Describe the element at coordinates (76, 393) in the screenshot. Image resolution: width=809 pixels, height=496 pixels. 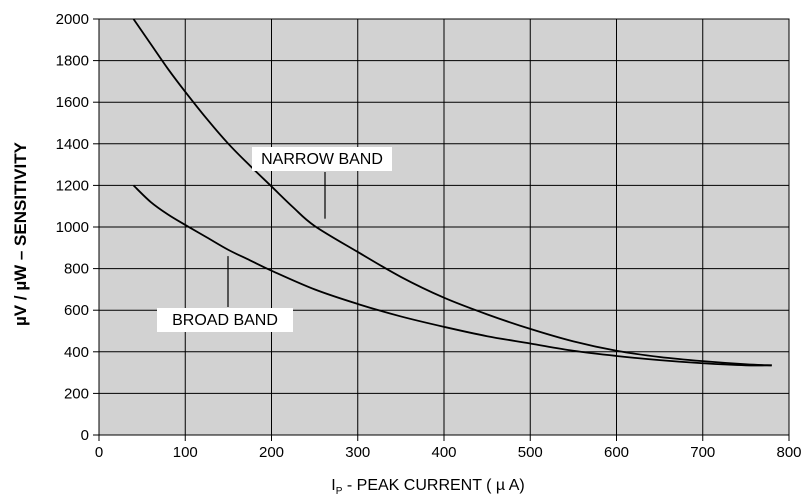
I see `y-tick-label-200: 200` at that location.